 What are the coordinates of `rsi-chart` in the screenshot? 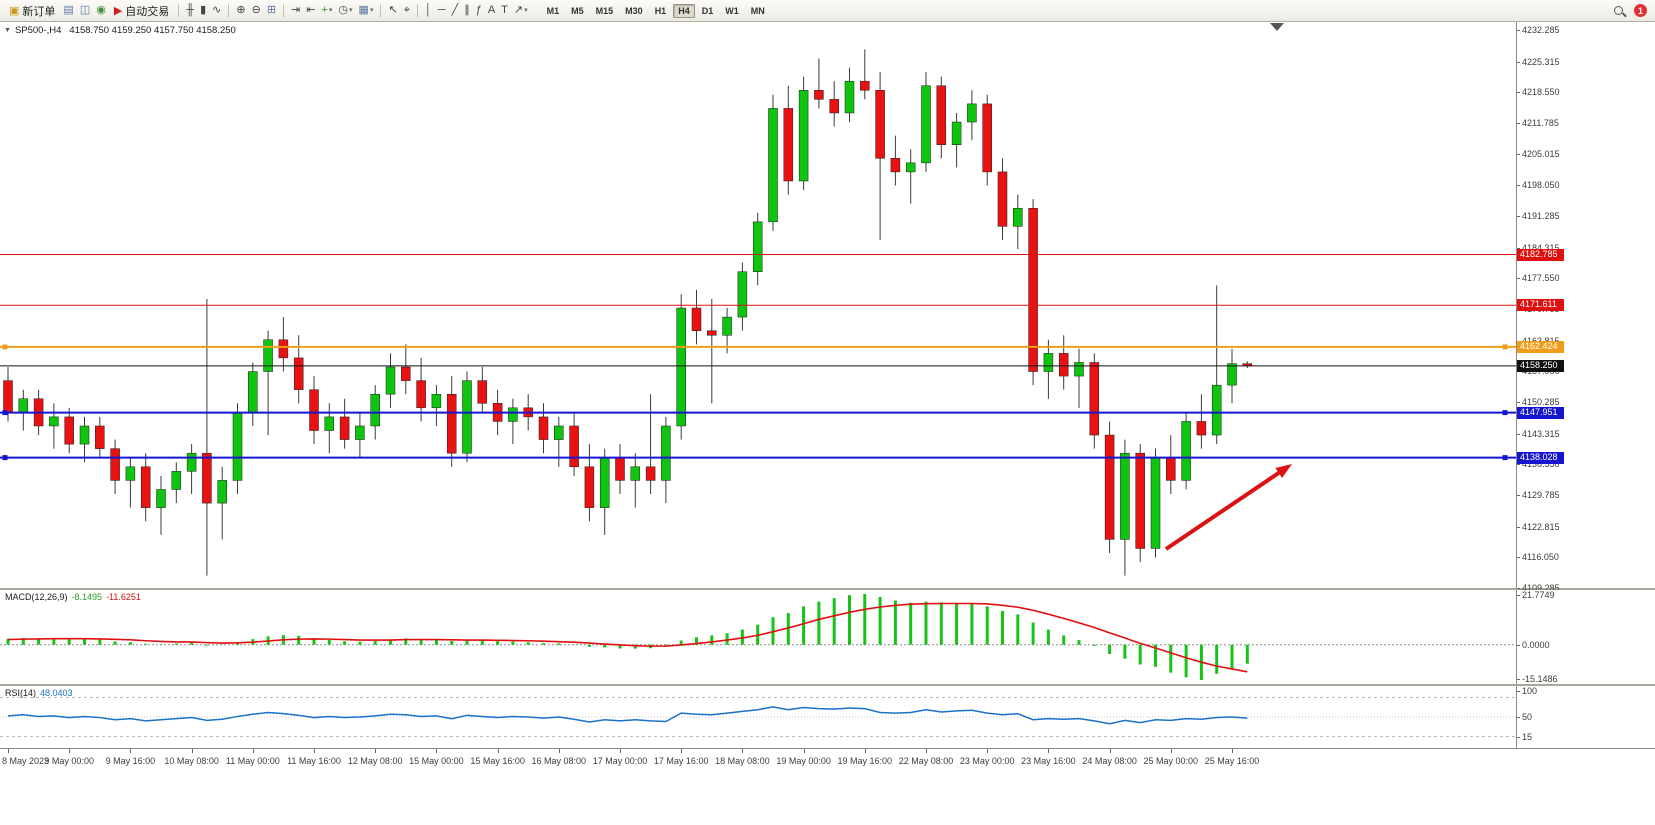 It's located at (758, 717).